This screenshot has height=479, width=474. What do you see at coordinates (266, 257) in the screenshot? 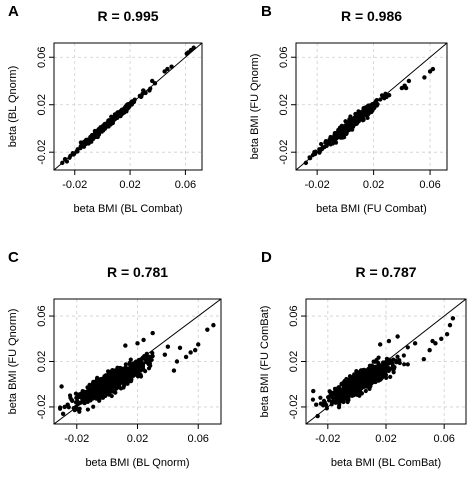
I see `panel-letter: D` at bounding box center [266, 257].